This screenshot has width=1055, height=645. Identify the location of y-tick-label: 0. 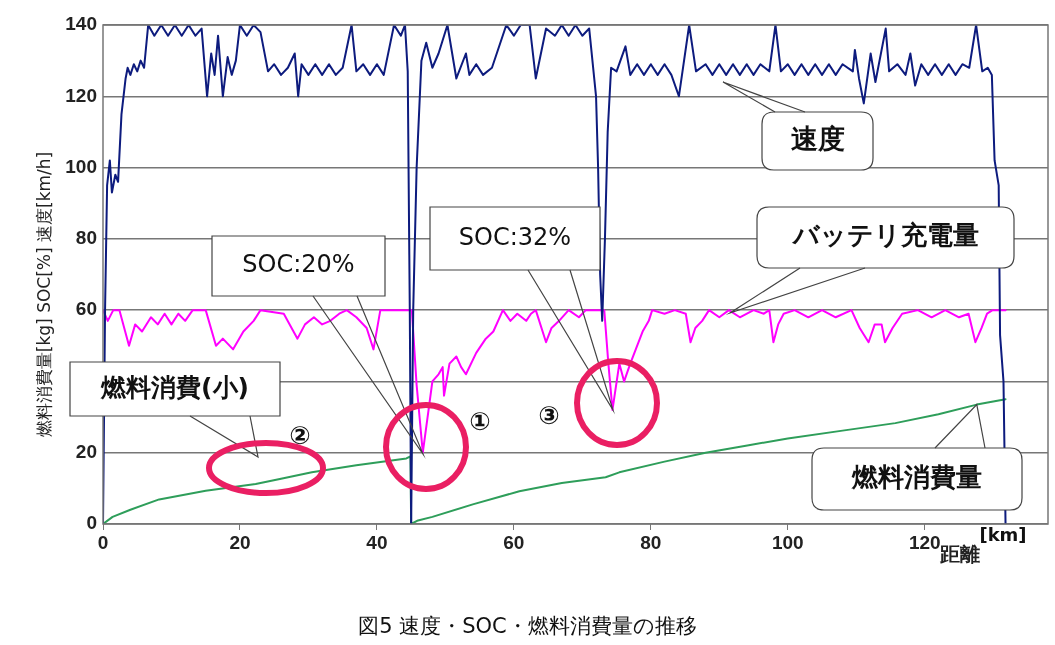
(91, 523).